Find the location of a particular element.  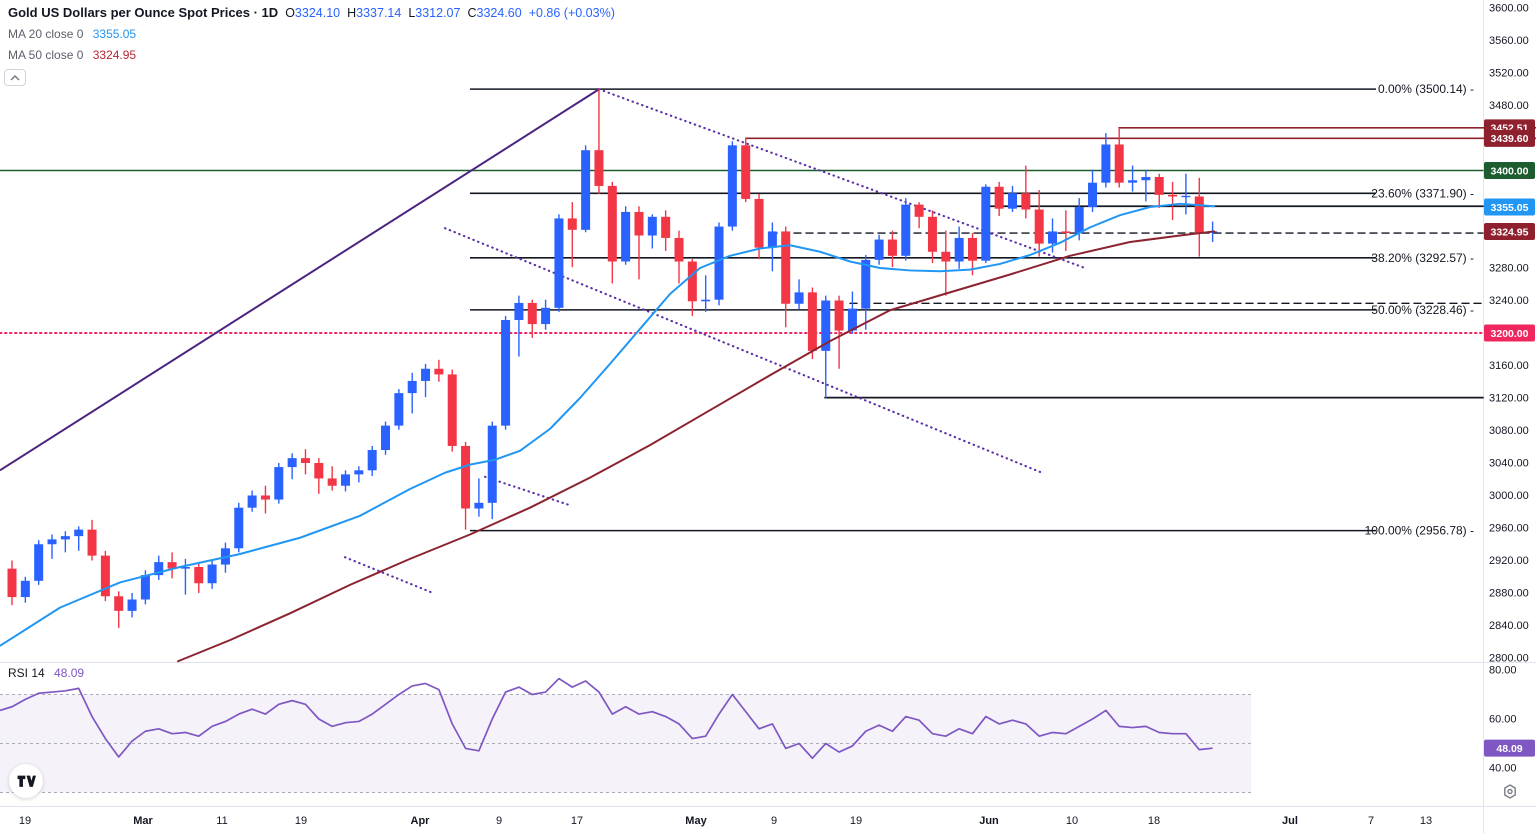

ohlc-open: O3324.10 is located at coordinates (313, 13).